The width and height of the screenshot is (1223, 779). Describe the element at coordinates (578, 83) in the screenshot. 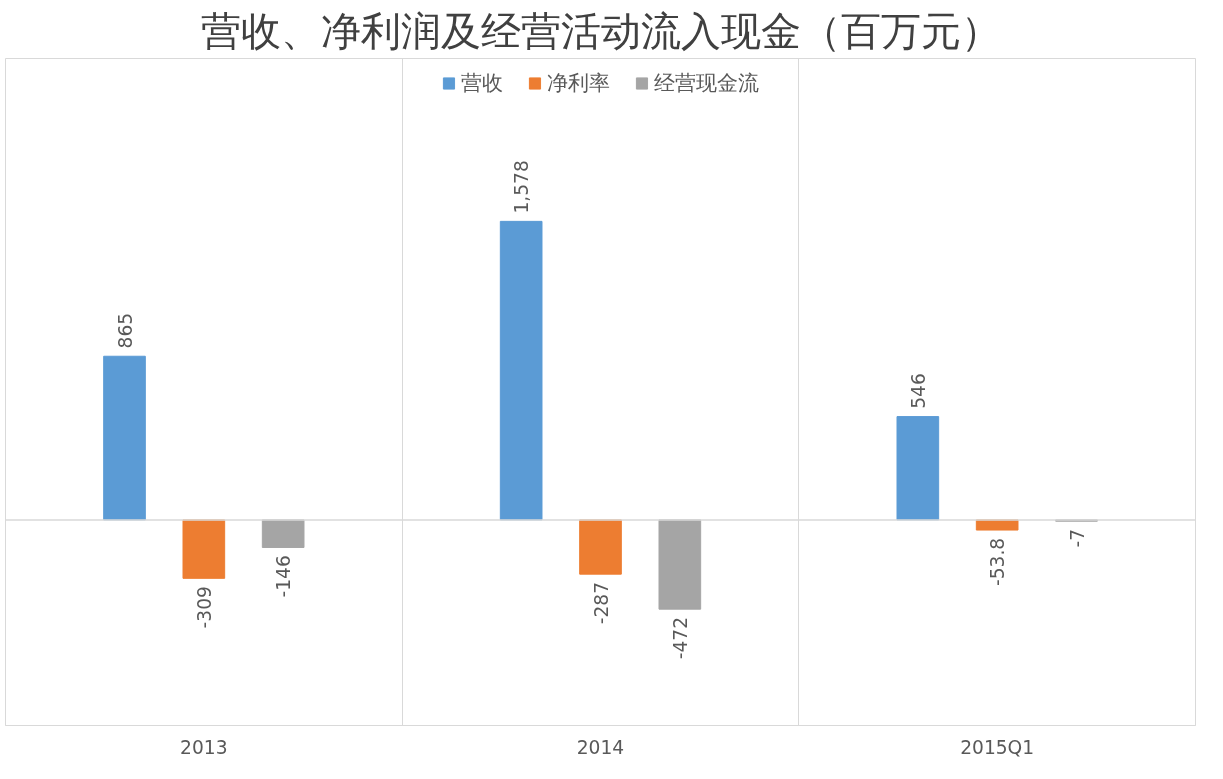

I see `legend-label: 净利率` at that location.